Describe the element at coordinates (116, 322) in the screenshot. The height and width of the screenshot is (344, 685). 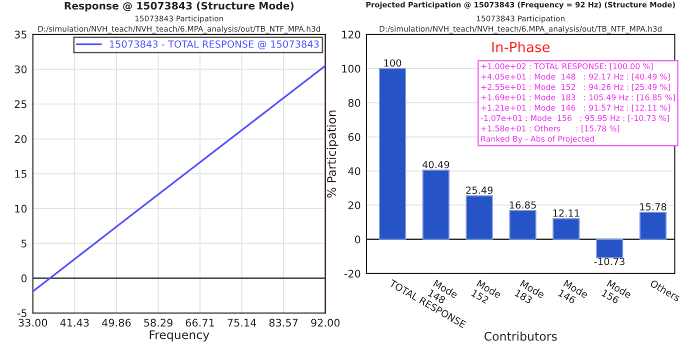
I see `x-tick-label: 49.86` at that location.